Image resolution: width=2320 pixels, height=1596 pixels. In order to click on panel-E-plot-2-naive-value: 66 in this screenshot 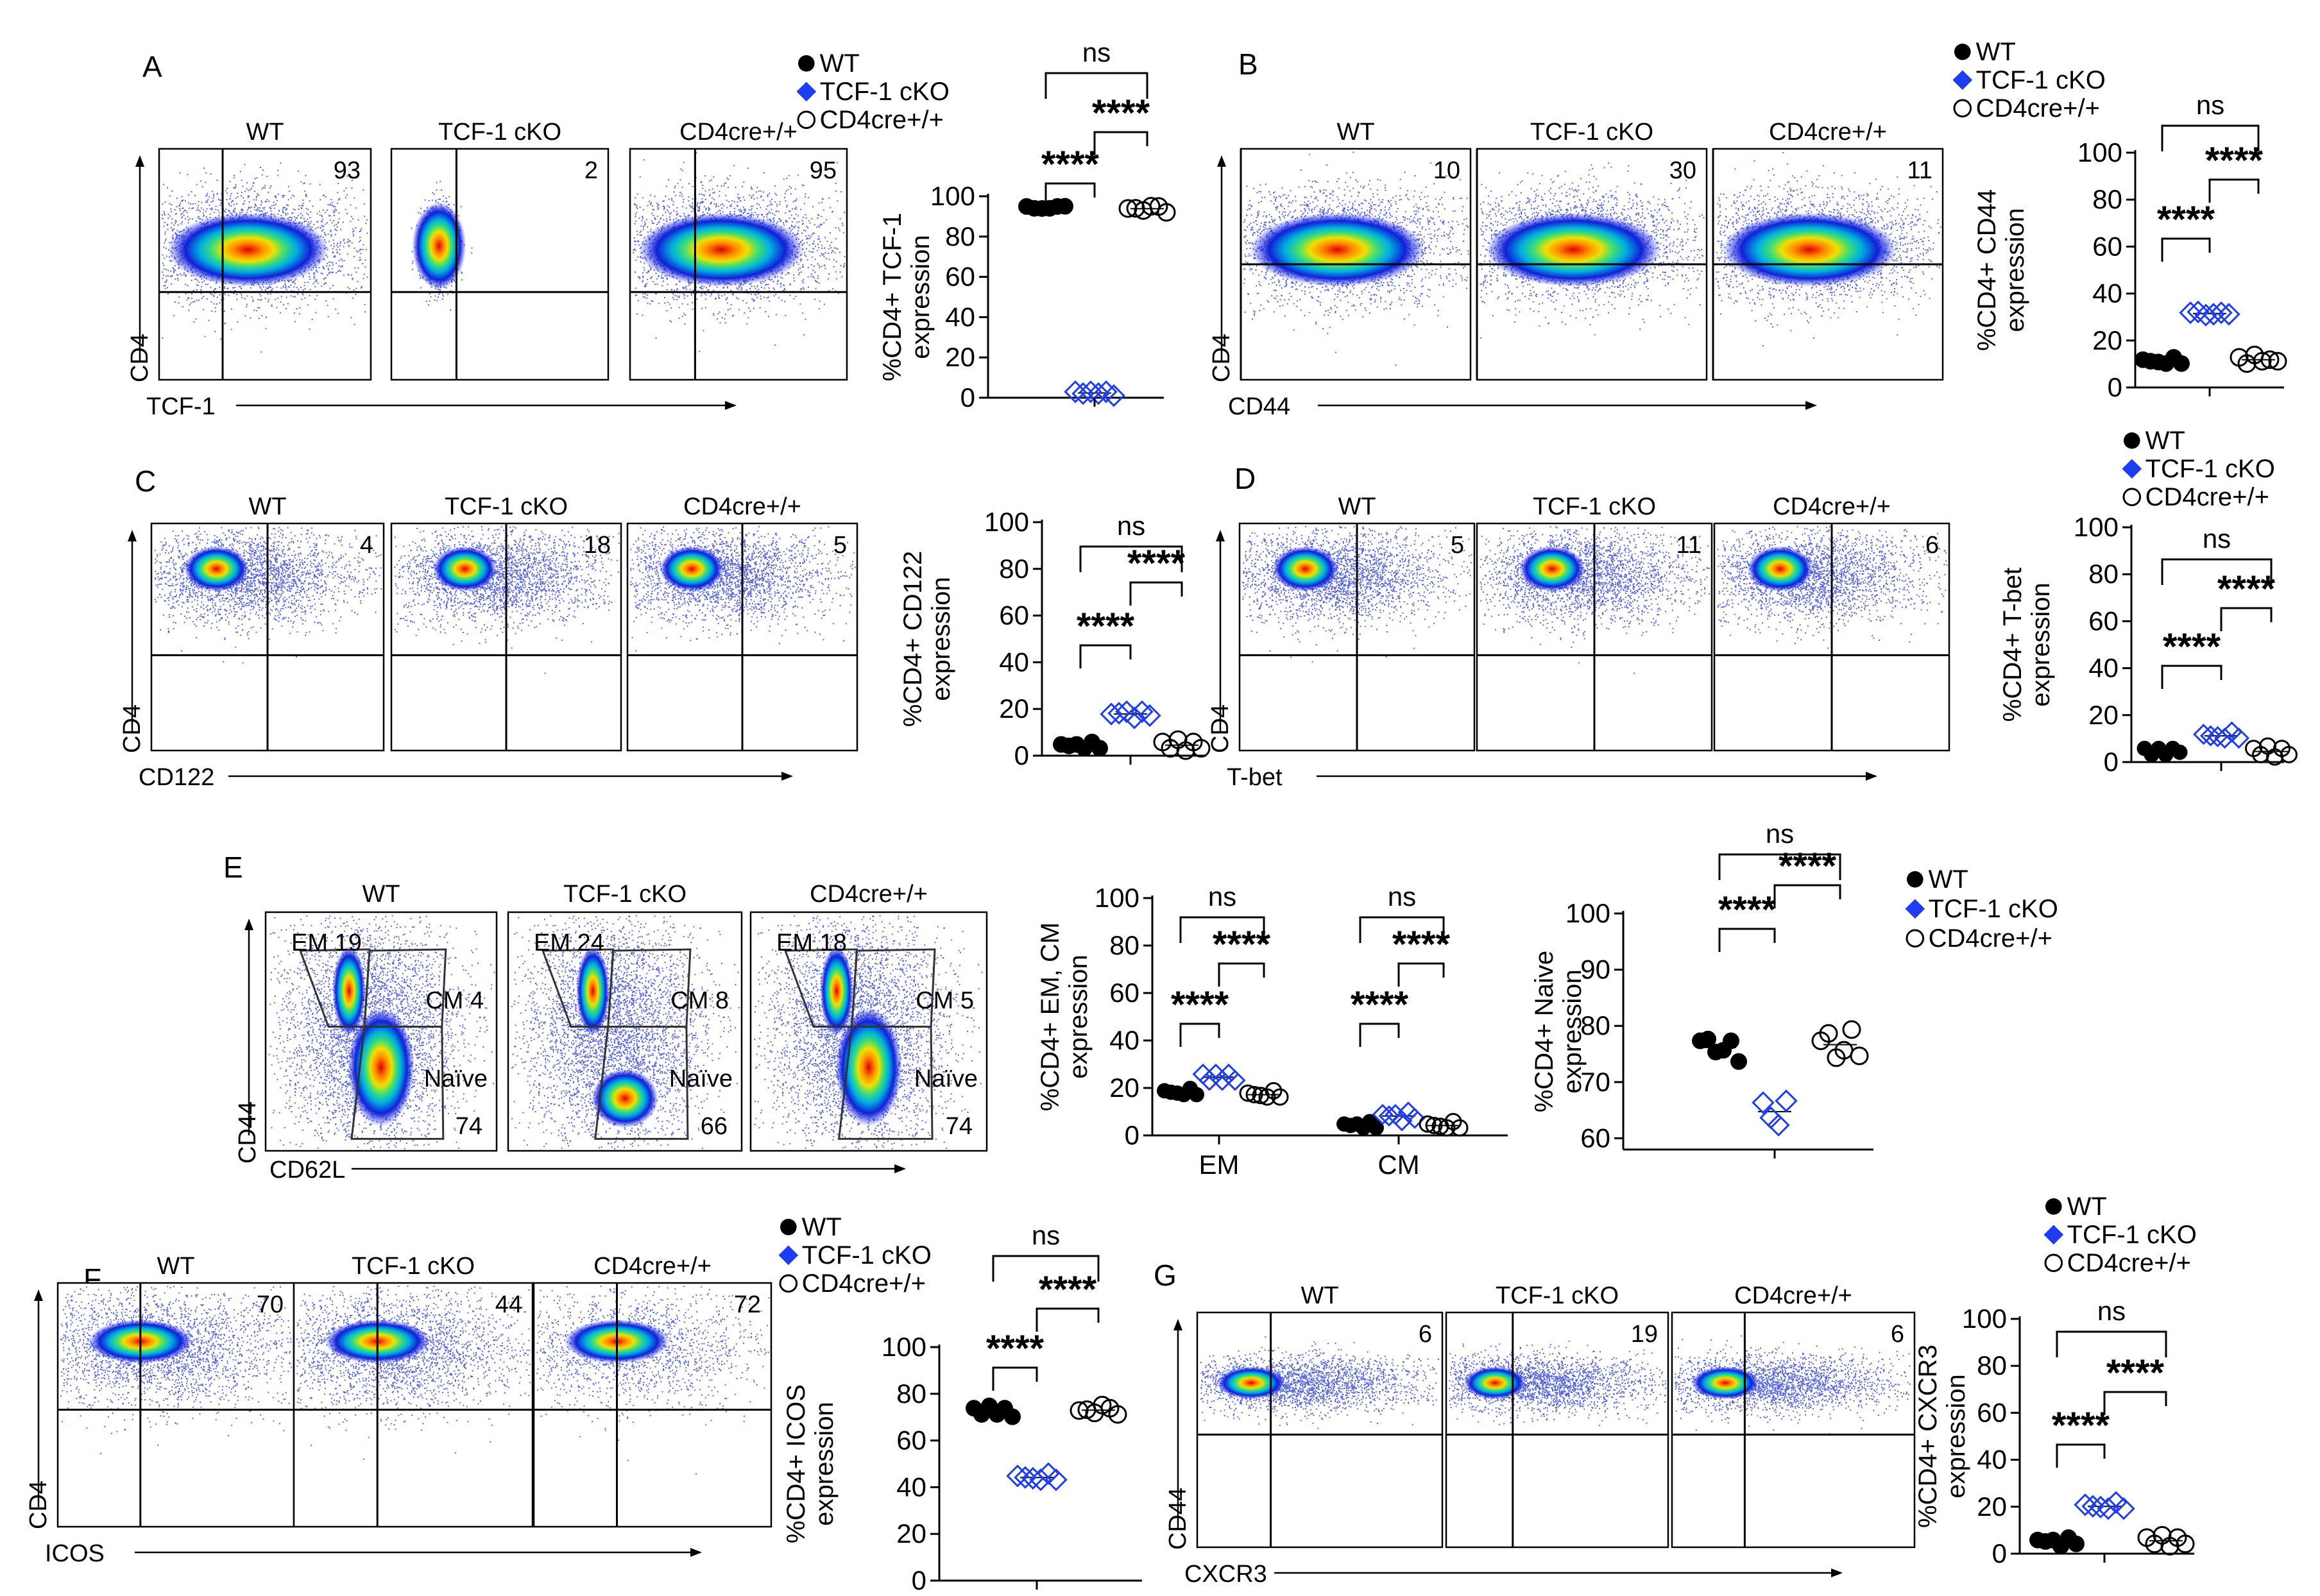, I will do `click(714, 1126)`.